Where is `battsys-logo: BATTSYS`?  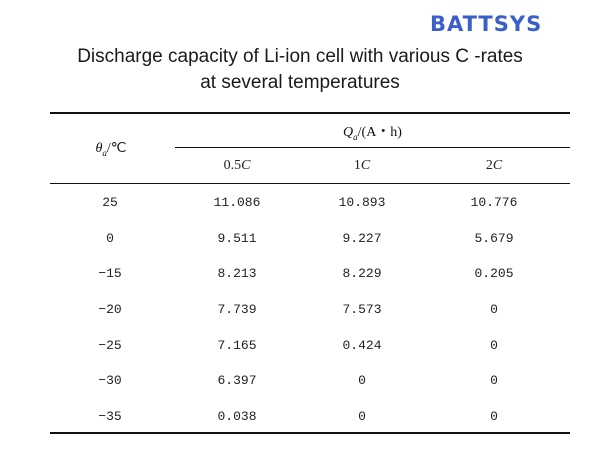 battsys-logo: BATTSYS is located at coordinates (486, 24).